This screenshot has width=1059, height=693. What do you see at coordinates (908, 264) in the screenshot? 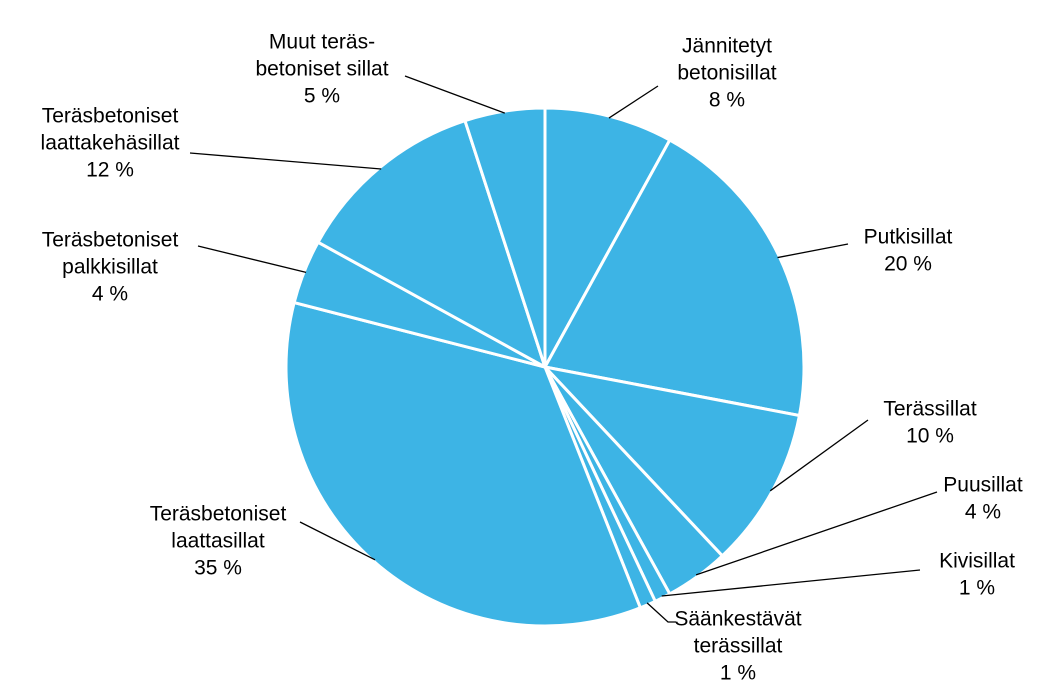
I see `value-label: 20 %` at bounding box center [908, 264].